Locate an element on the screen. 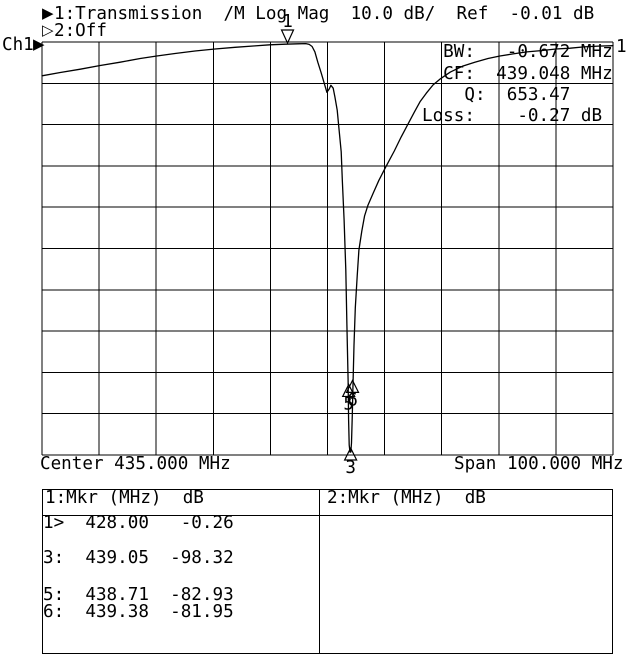  marker-3-number: 3 is located at coordinates (350, 468).